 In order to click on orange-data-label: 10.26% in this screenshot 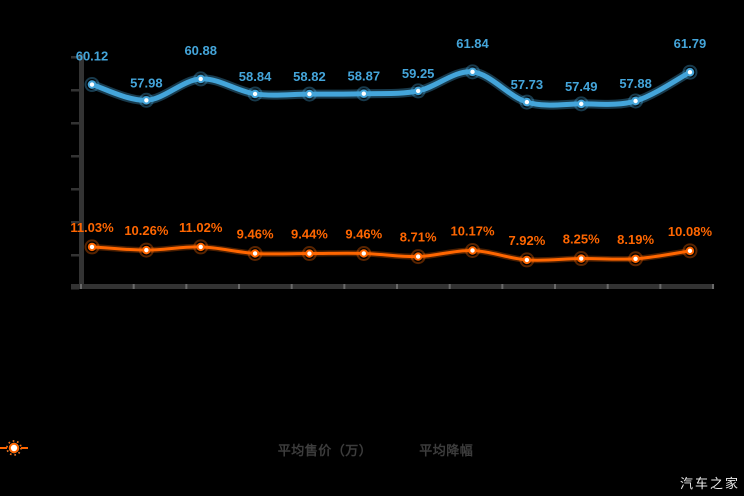, I will do `click(146, 230)`.